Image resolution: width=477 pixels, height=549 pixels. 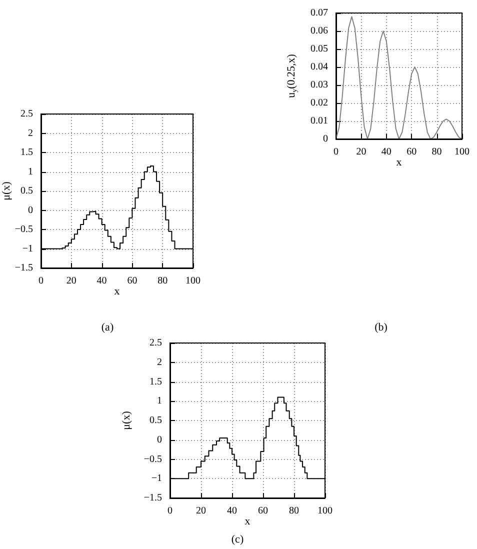 What do you see at coordinates (319, 49) in the screenshot?
I see `y-tick-label: 0.05` at bounding box center [319, 49].